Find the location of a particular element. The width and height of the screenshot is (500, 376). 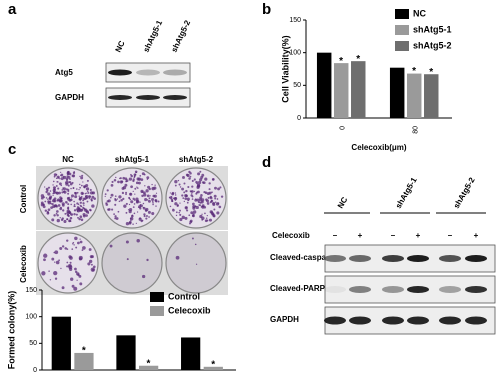

treatment-sign: – is located at coordinates (393, 235).